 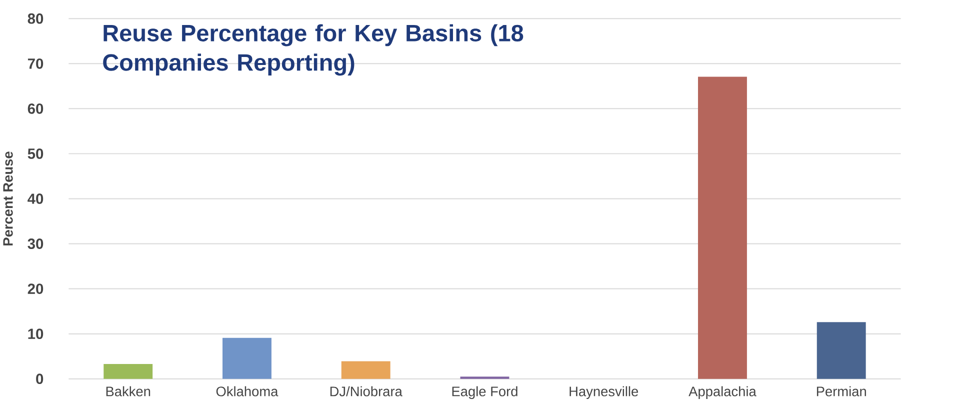 I want to click on x-tick-label: Permian, so click(x=841, y=391).